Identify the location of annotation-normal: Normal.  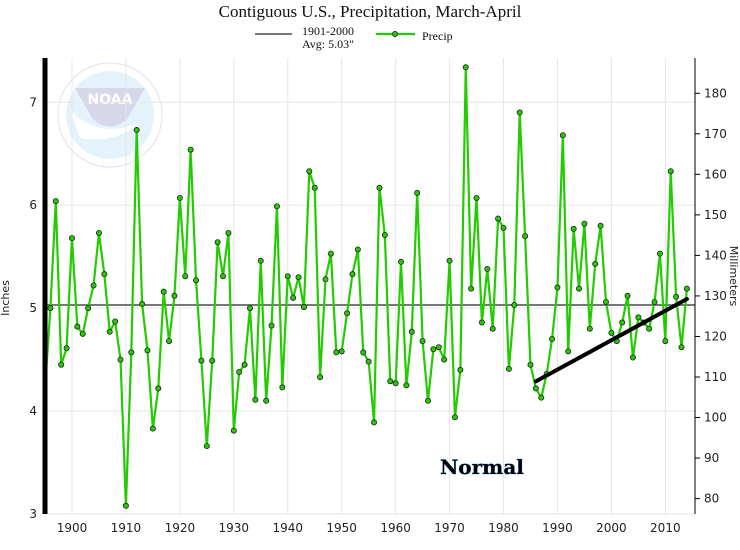
(482, 467).